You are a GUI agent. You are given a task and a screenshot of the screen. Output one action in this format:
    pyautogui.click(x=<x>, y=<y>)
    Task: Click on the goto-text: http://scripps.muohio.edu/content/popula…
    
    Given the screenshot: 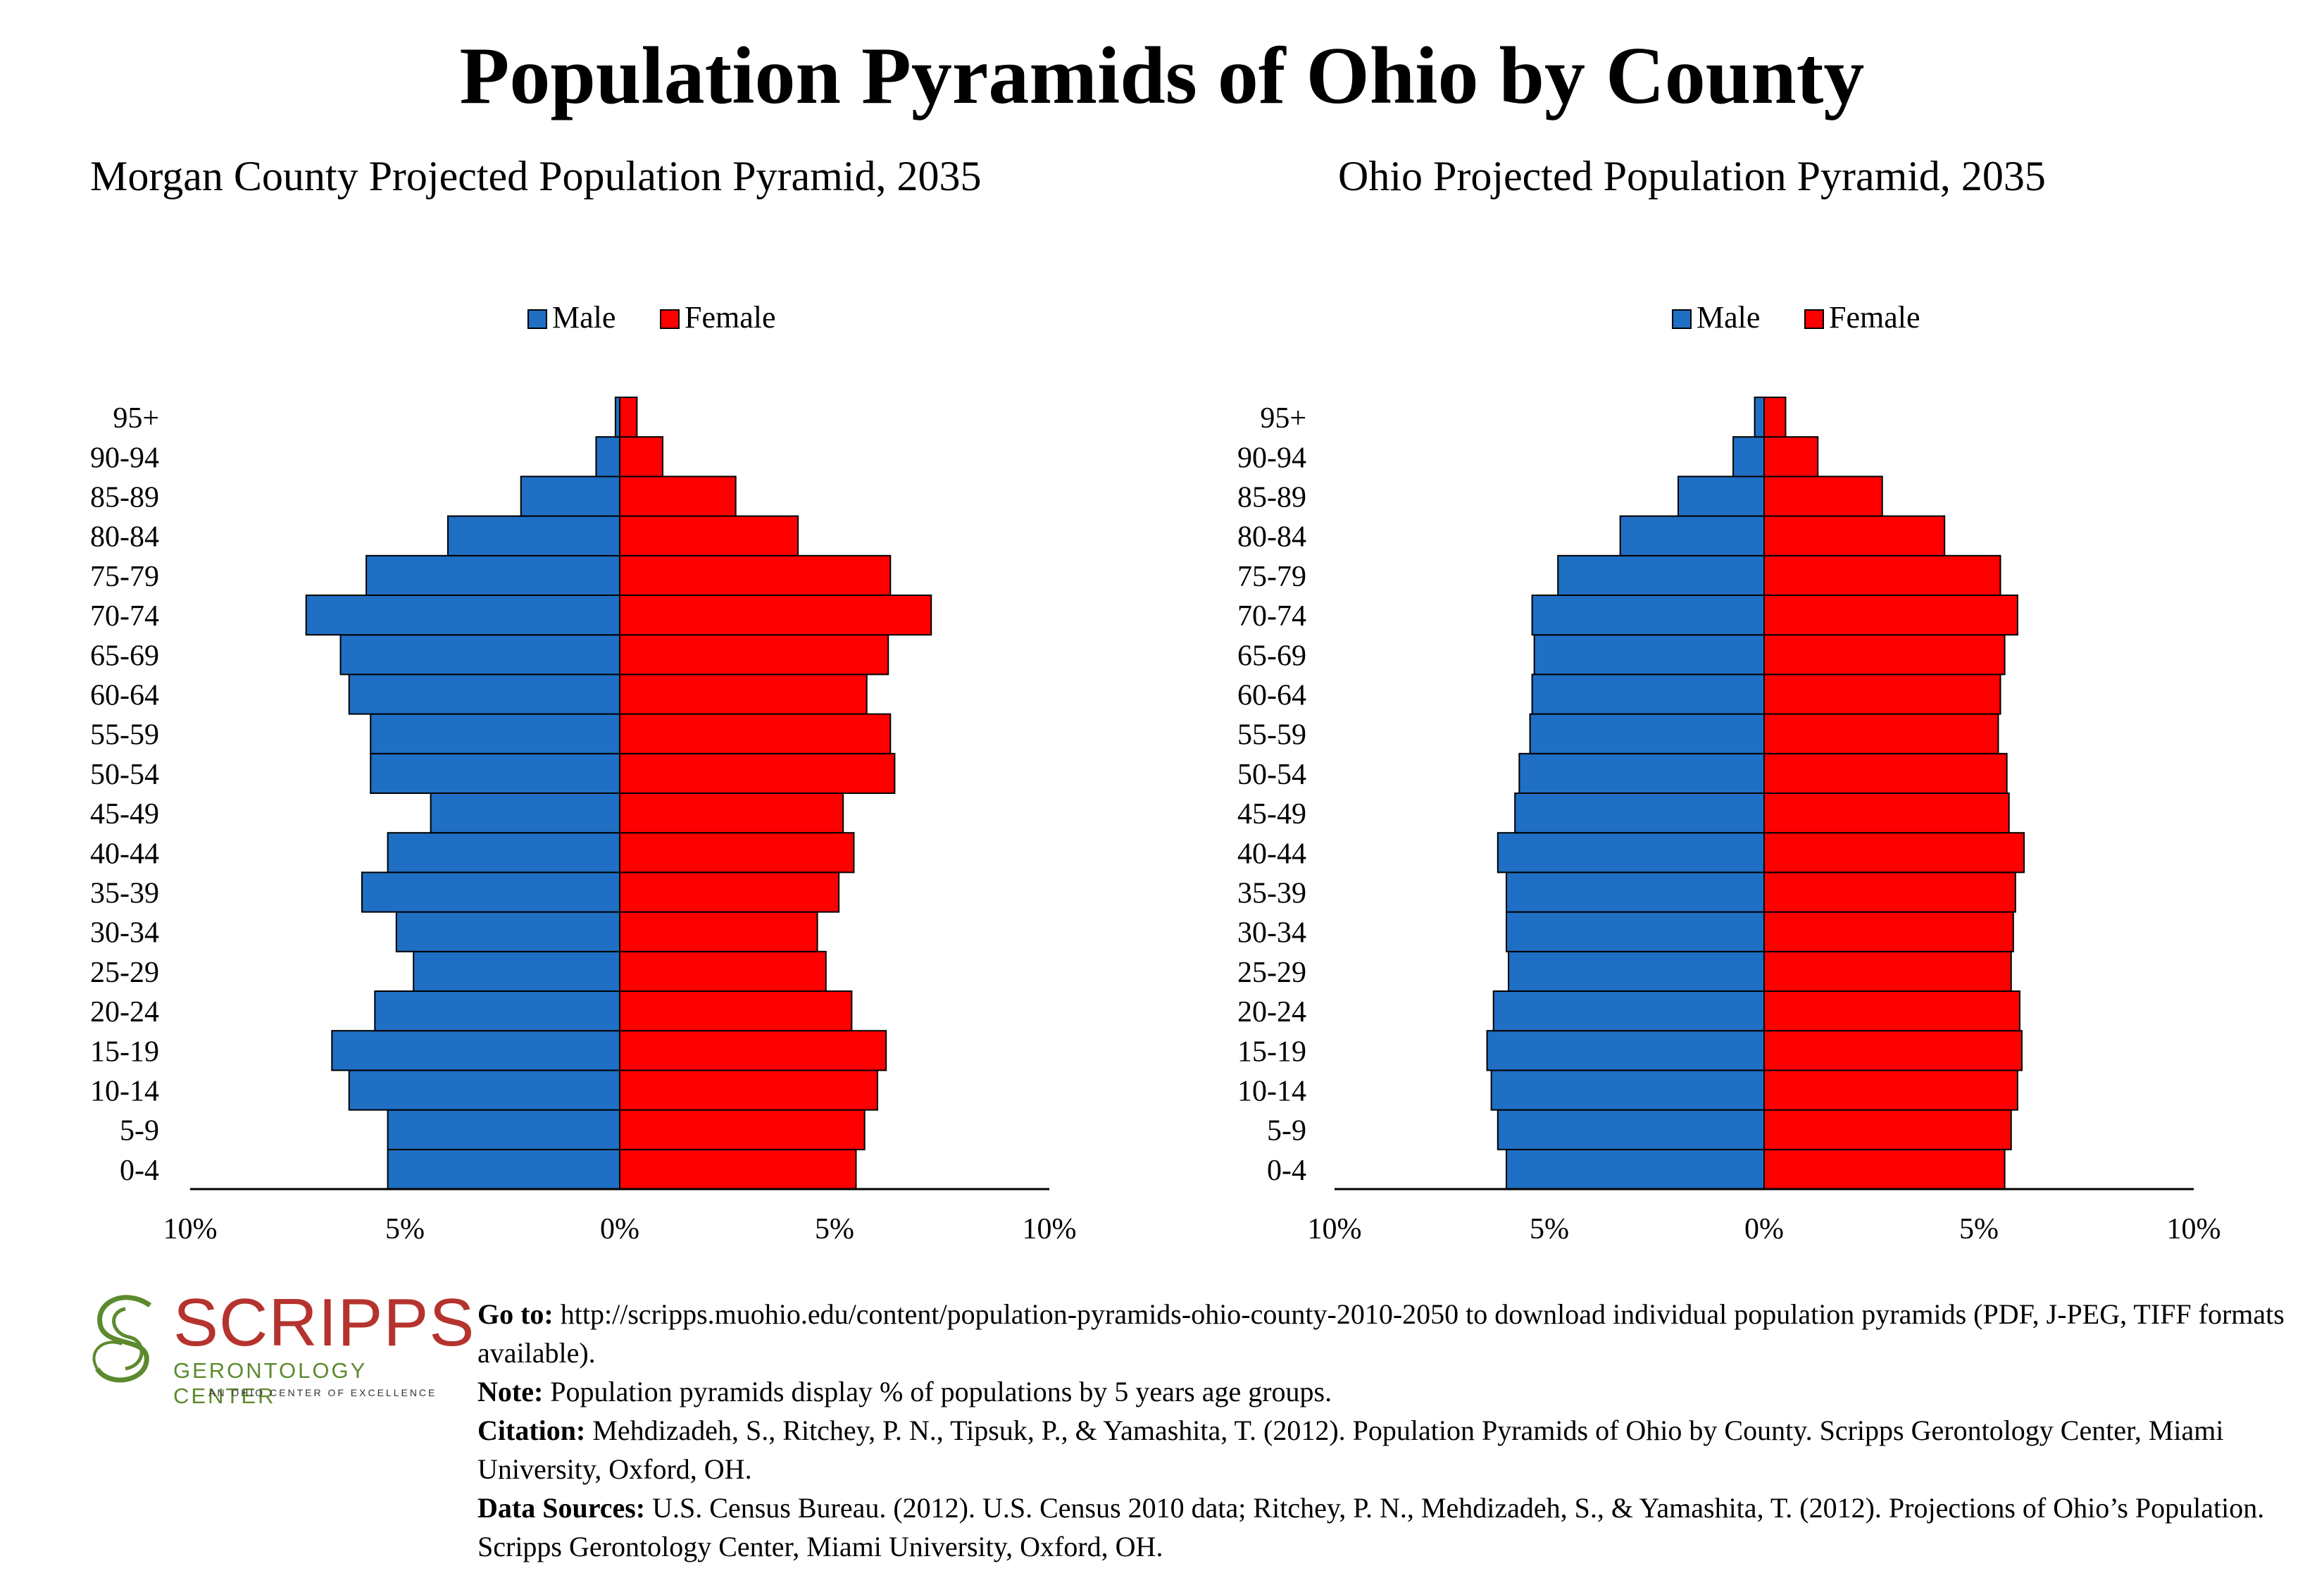 What is the action you would take?
    pyautogui.click(x=1381, y=1333)
    